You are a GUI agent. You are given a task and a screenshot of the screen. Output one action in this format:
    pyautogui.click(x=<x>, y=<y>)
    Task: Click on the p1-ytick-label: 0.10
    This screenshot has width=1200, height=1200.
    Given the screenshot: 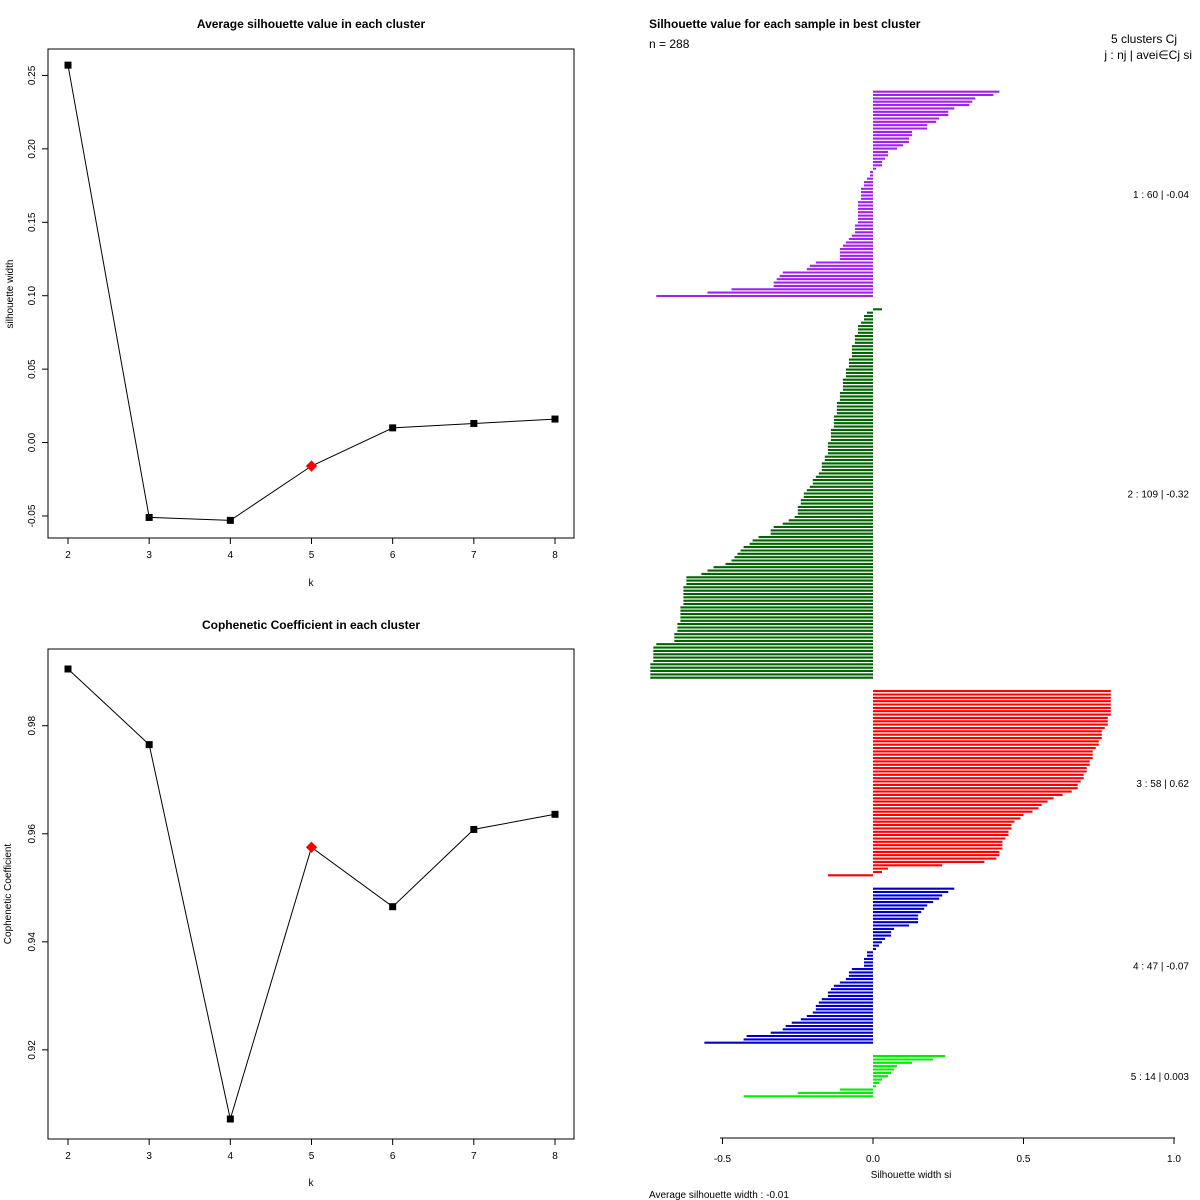 What is the action you would take?
    pyautogui.click(x=32, y=296)
    